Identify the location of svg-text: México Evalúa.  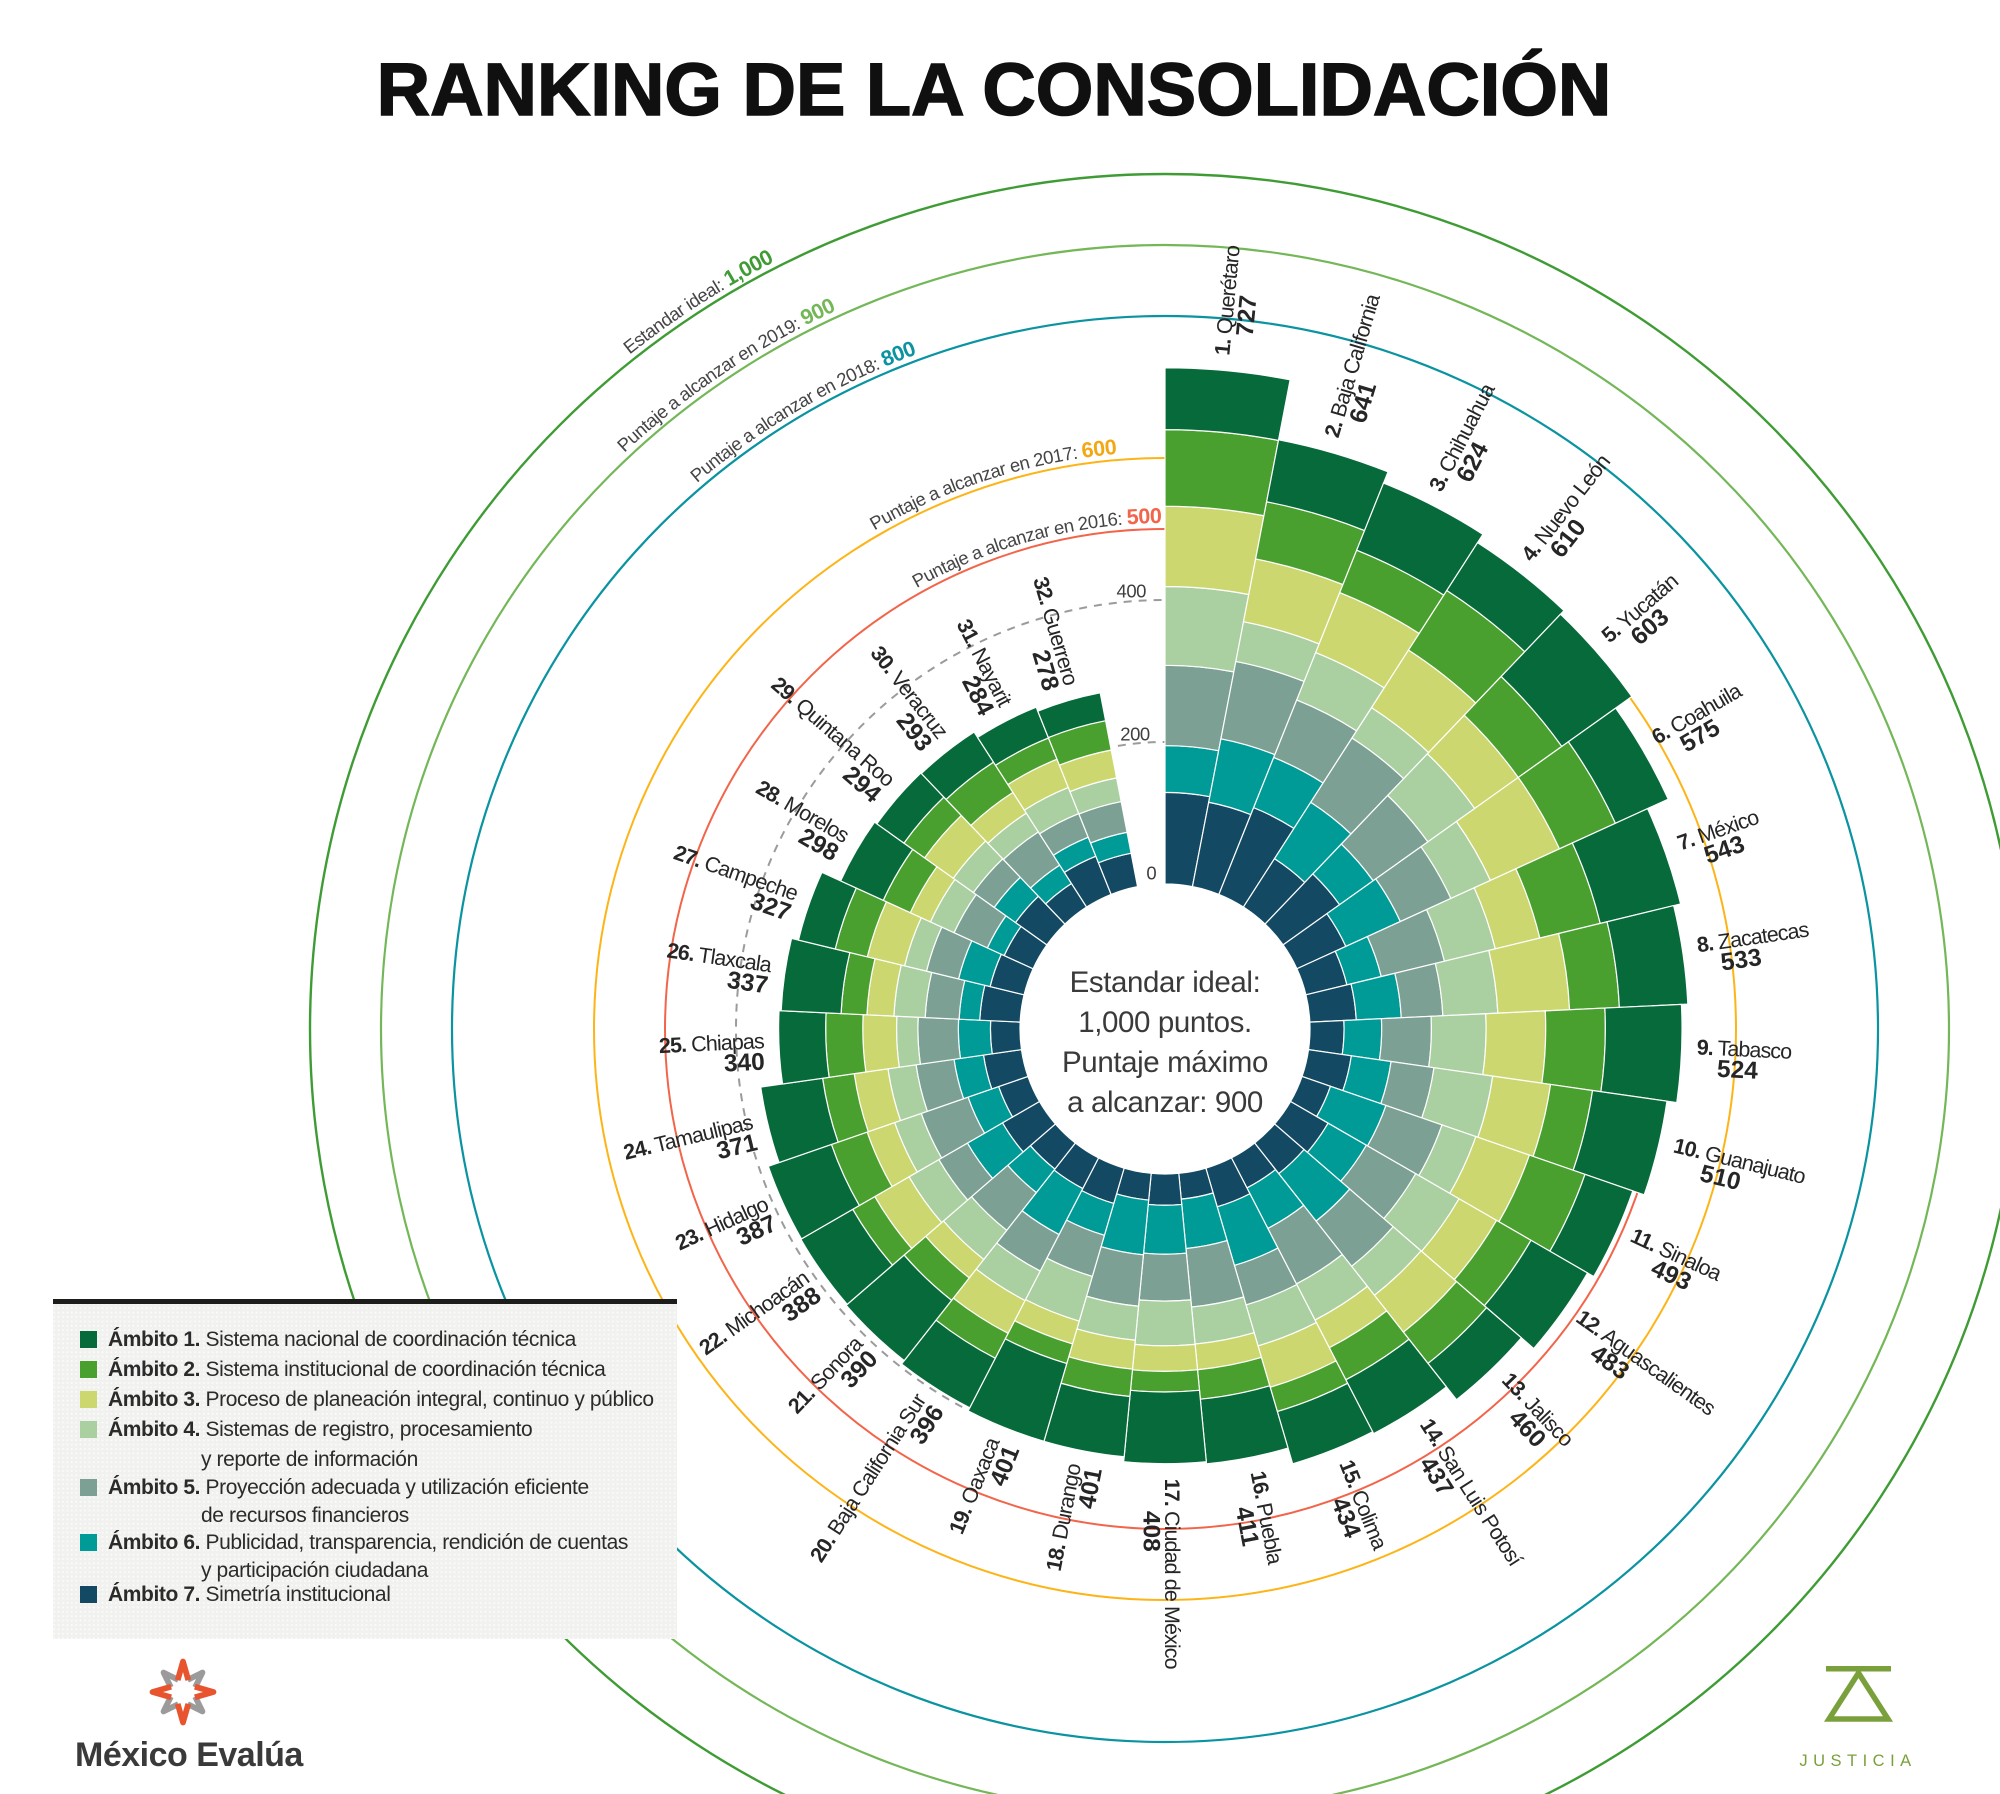
(189, 1755).